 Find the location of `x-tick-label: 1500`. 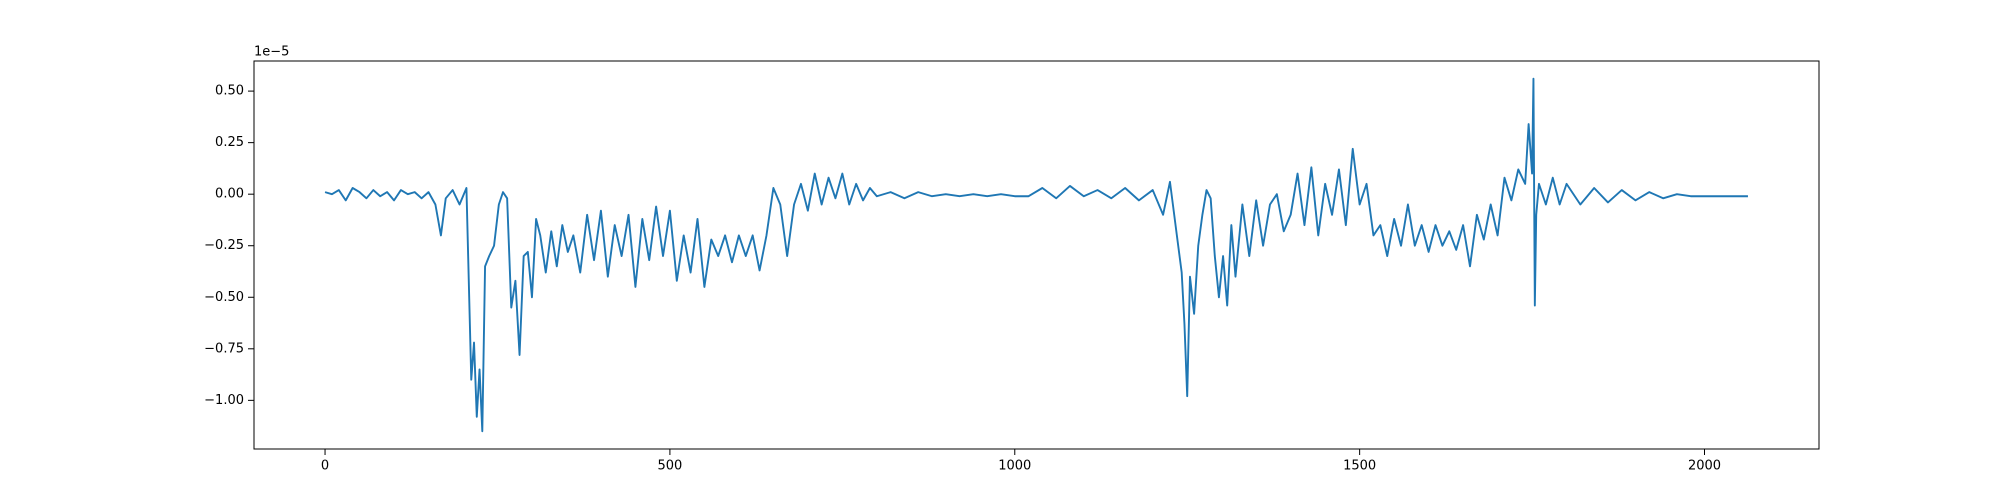

x-tick-label: 1500 is located at coordinates (1359, 466).